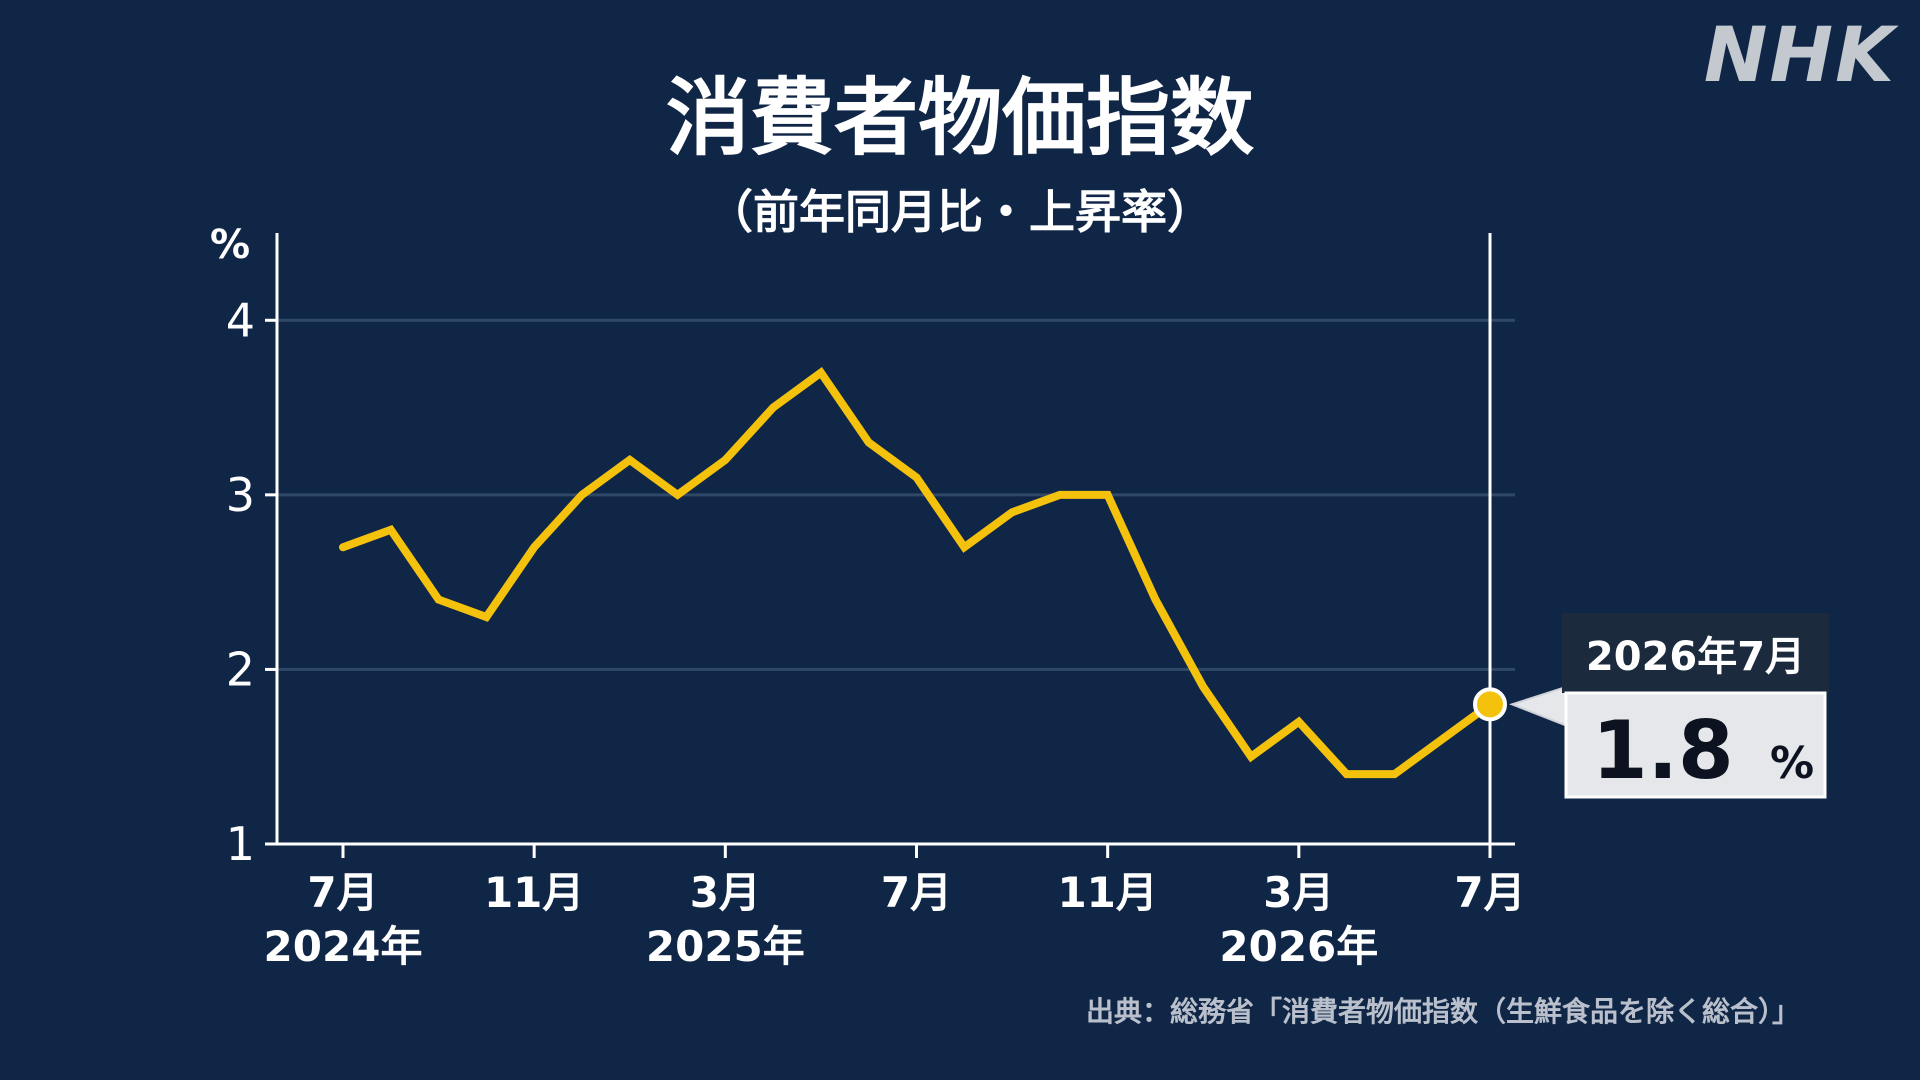 Image resolution: width=1920 pixels, height=1080 pixels. Describe the element at coordinates (1490, 704) in the screenshot. I see `latest-data-point` at that location.